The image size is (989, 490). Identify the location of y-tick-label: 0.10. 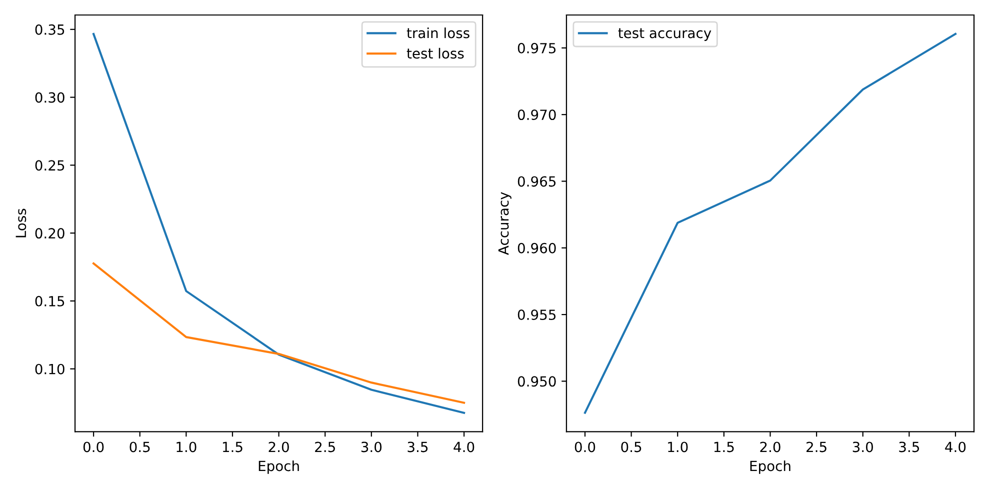
(49, 369).